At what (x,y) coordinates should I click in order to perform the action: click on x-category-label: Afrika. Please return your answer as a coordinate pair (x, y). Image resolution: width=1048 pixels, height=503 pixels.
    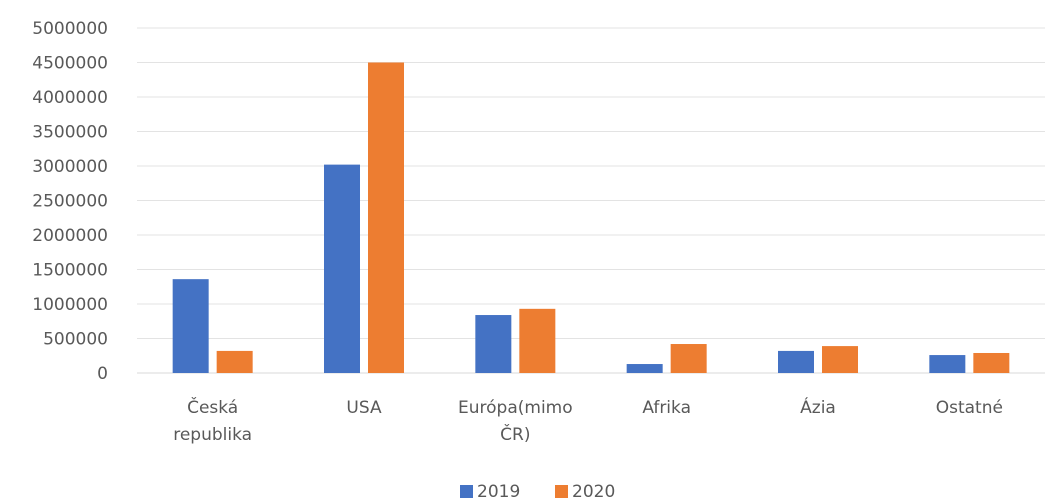
    Looking at the image, I should click on (666, 408).